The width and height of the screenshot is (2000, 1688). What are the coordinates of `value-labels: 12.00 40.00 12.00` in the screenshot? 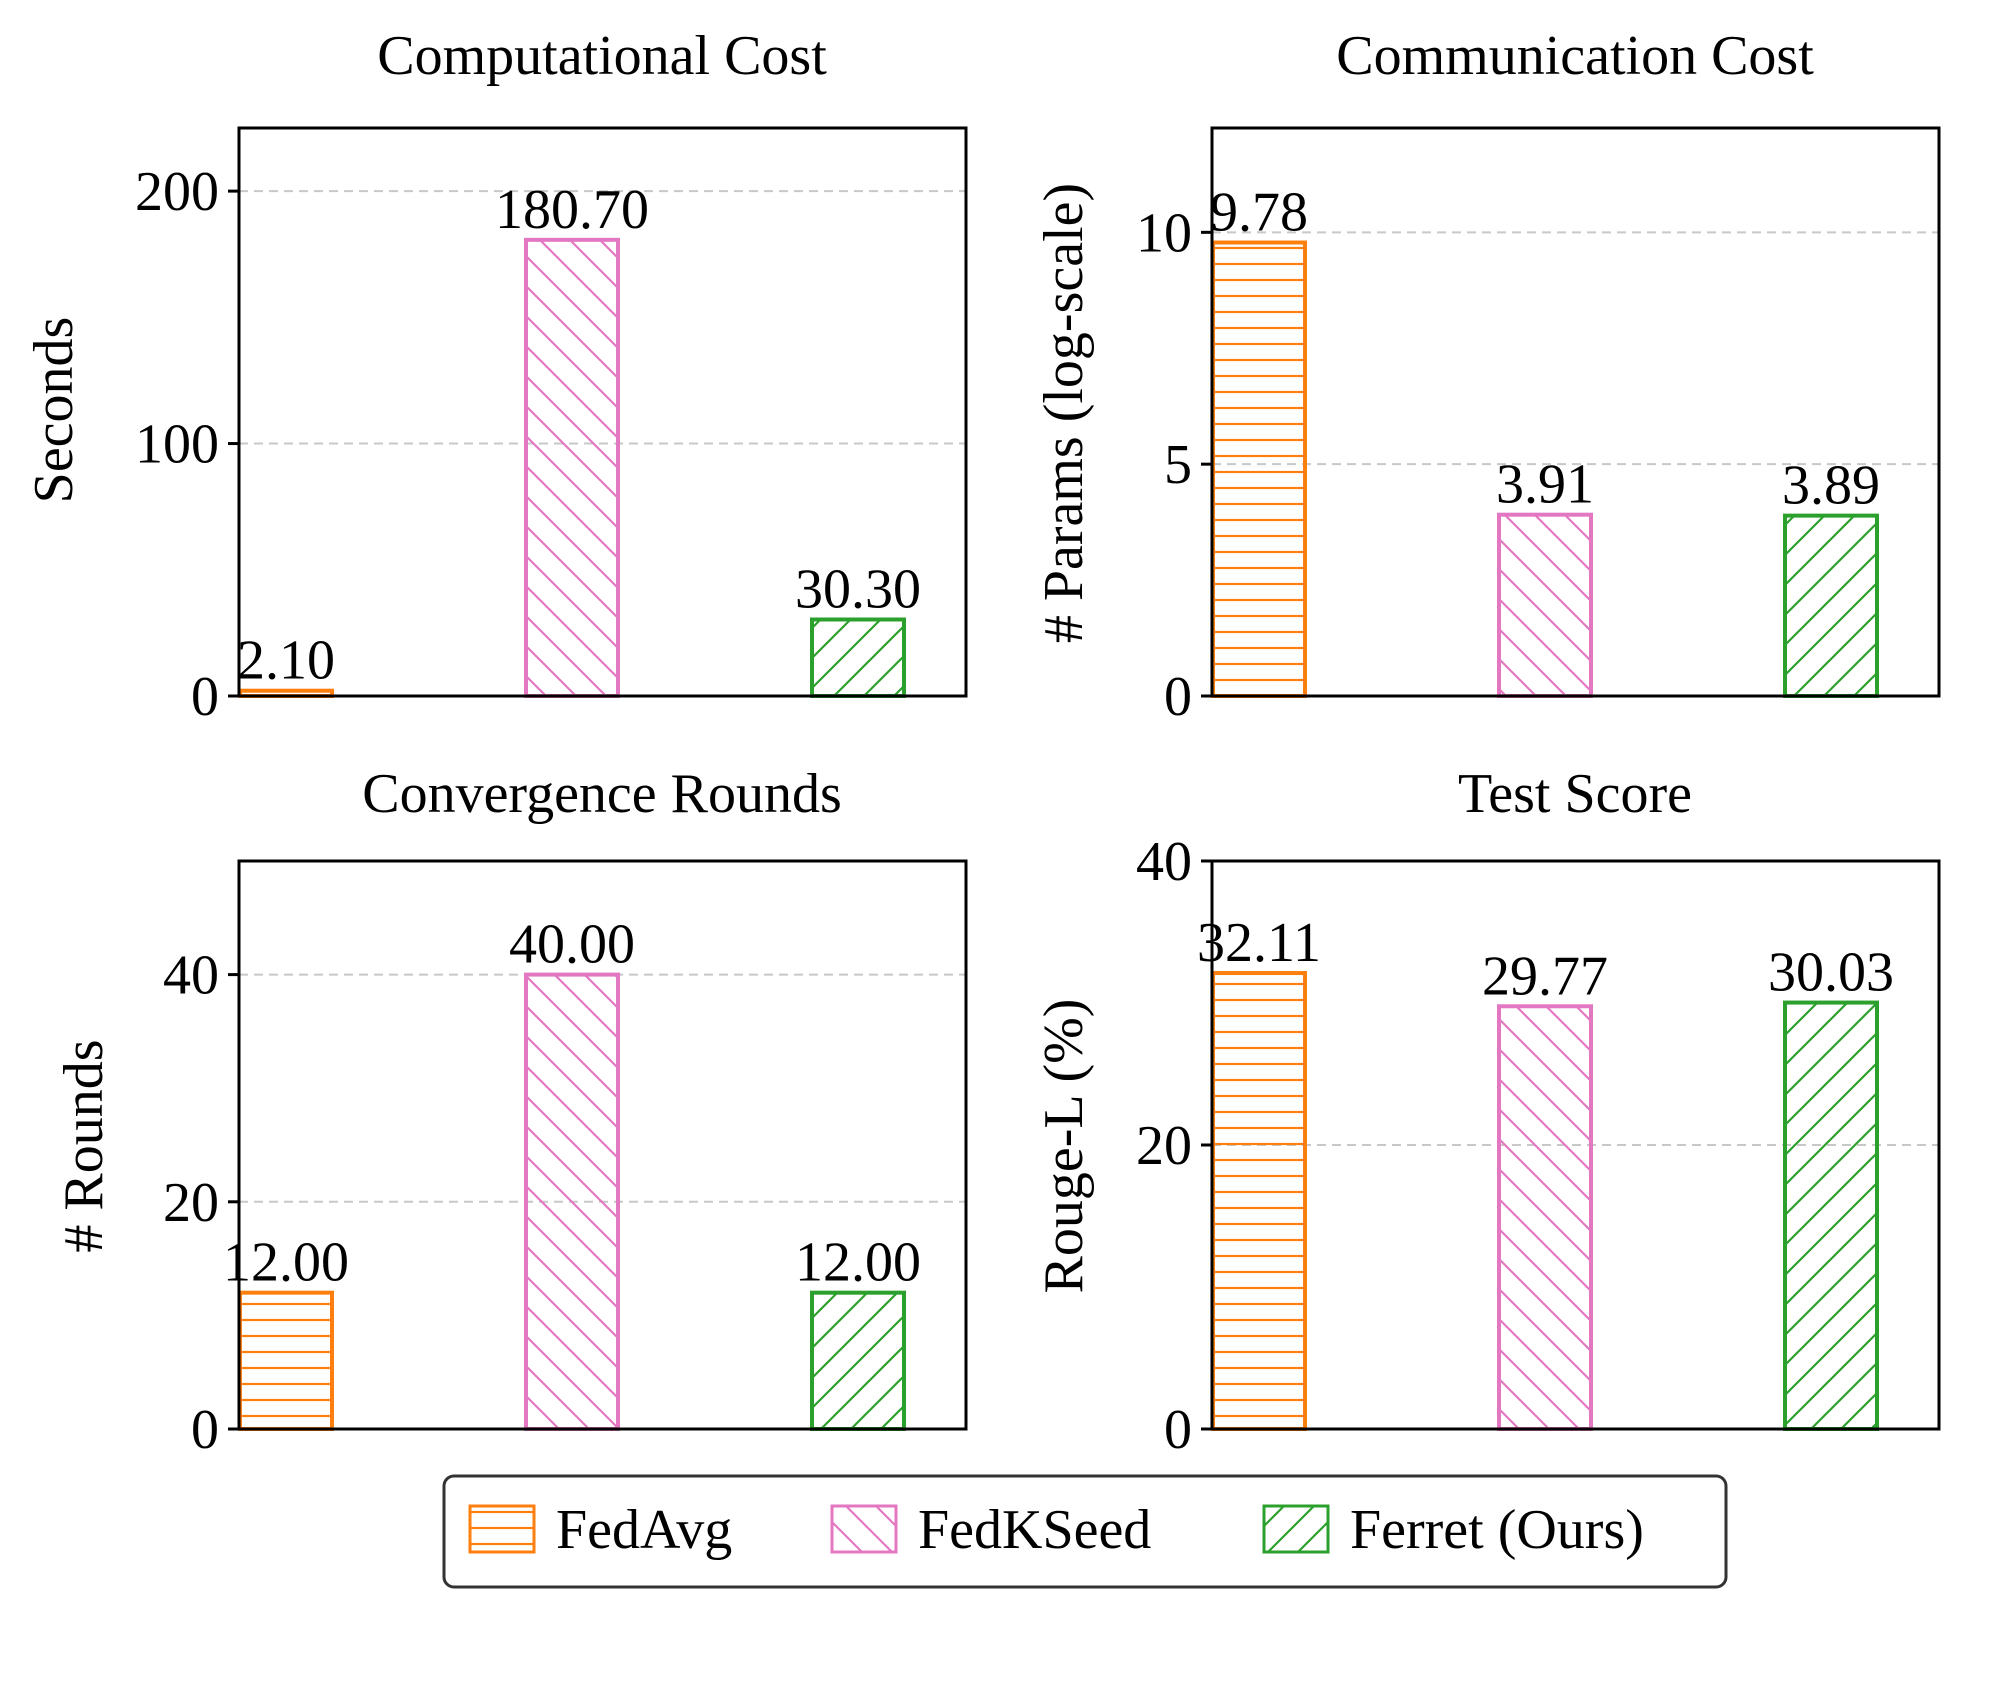 It's located at (572, 1104).